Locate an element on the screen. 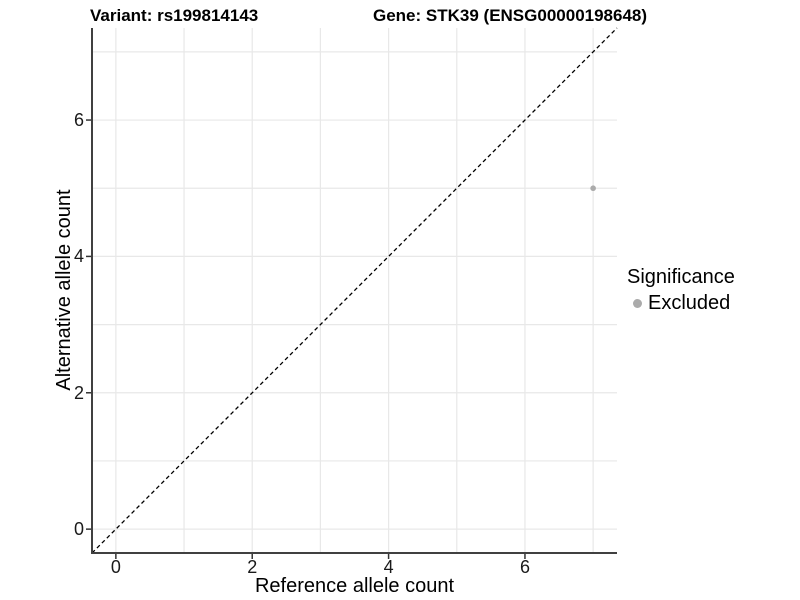 Image resolution: width=800 pixels, height=600 pixels. y-axis-title: Alternative allele count is located at coordinates (64, 290).